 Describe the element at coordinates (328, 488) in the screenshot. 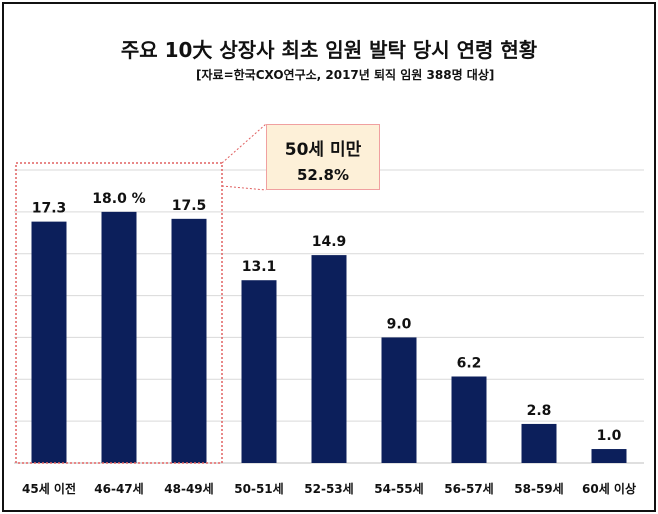

I see `x-tick-label: 52-53세` at that location.